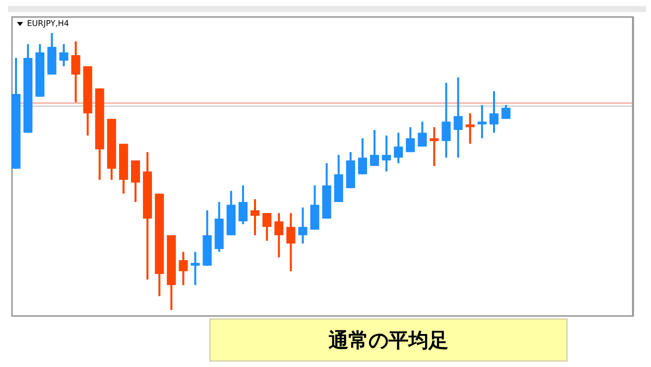 The image size is (651, 367). I want to click on chart-subtitle: EURJPY,H4, so click(48, 23).